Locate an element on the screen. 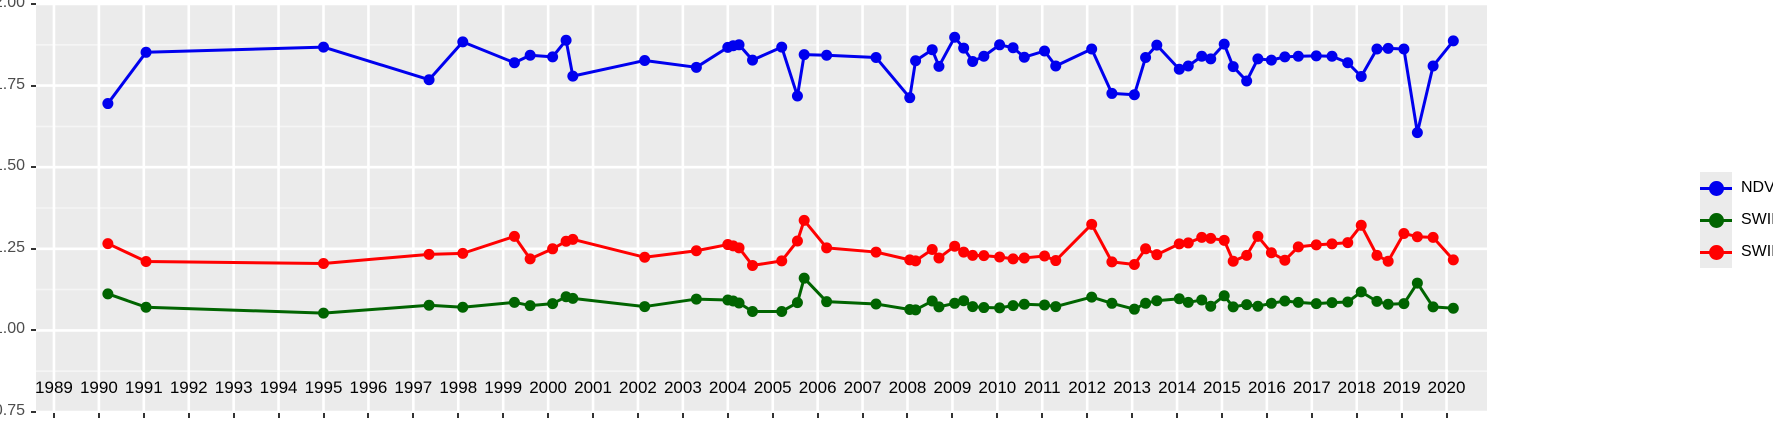 The width and height of the screenshot is (1773, 442). x-axis-tick-label: 2011 is located at coordinates (1042, 387).